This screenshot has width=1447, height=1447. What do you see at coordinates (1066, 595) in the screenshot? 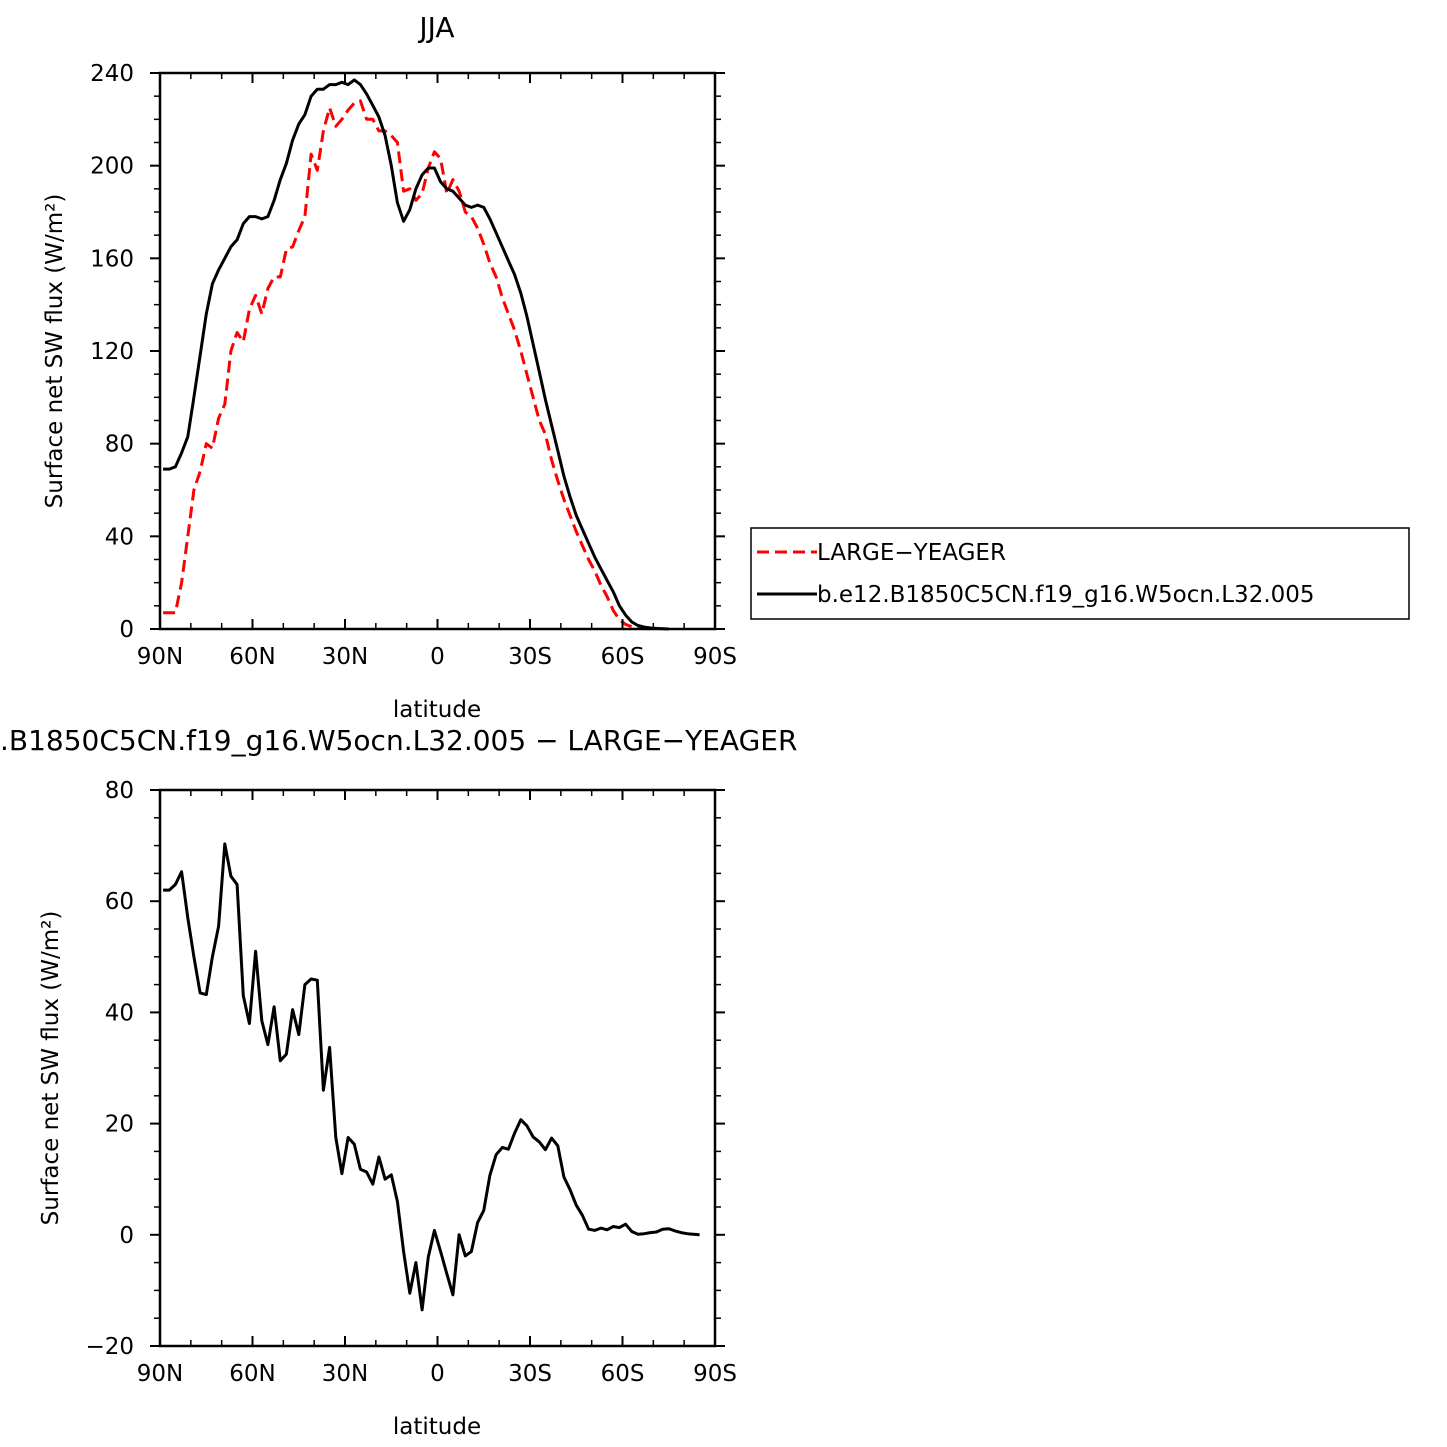
I see `legend-label-b-e12-run: b.e12.B1850C5CN.f19_g16.W5ocn.L32.005` at bounding box center [1066, 595].